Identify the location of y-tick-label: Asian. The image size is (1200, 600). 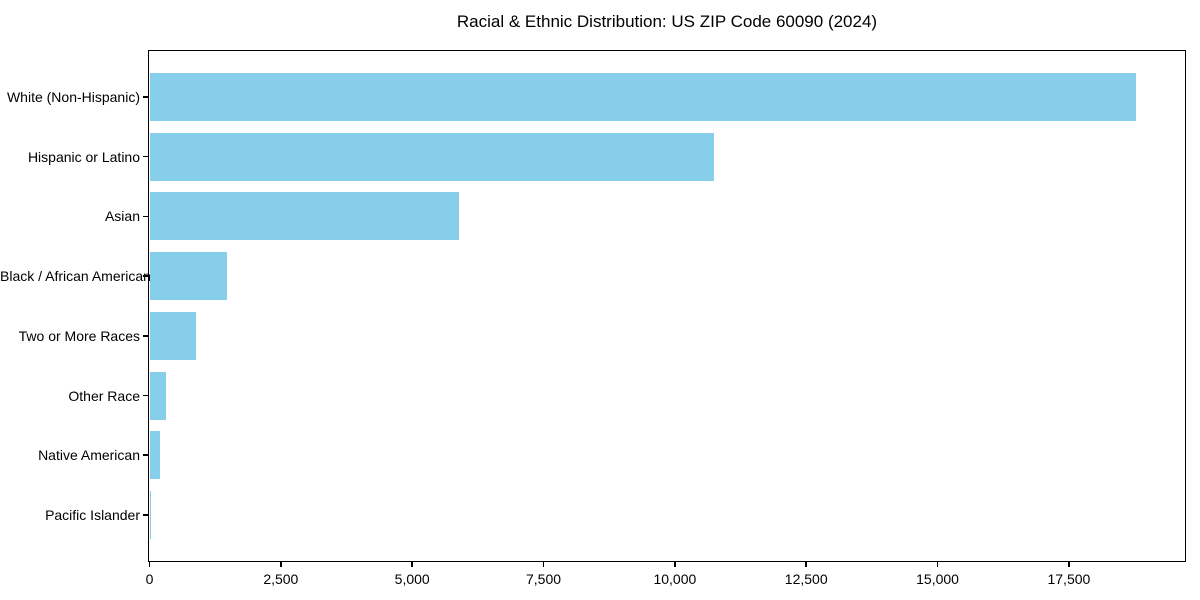
(122, 216).